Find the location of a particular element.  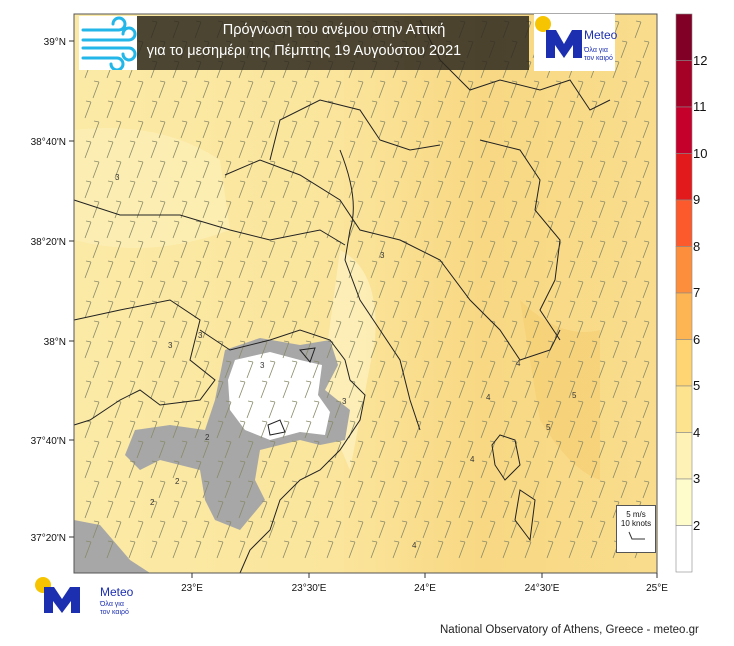

colorbar-label: 7 is located at coordinates (697, 292).